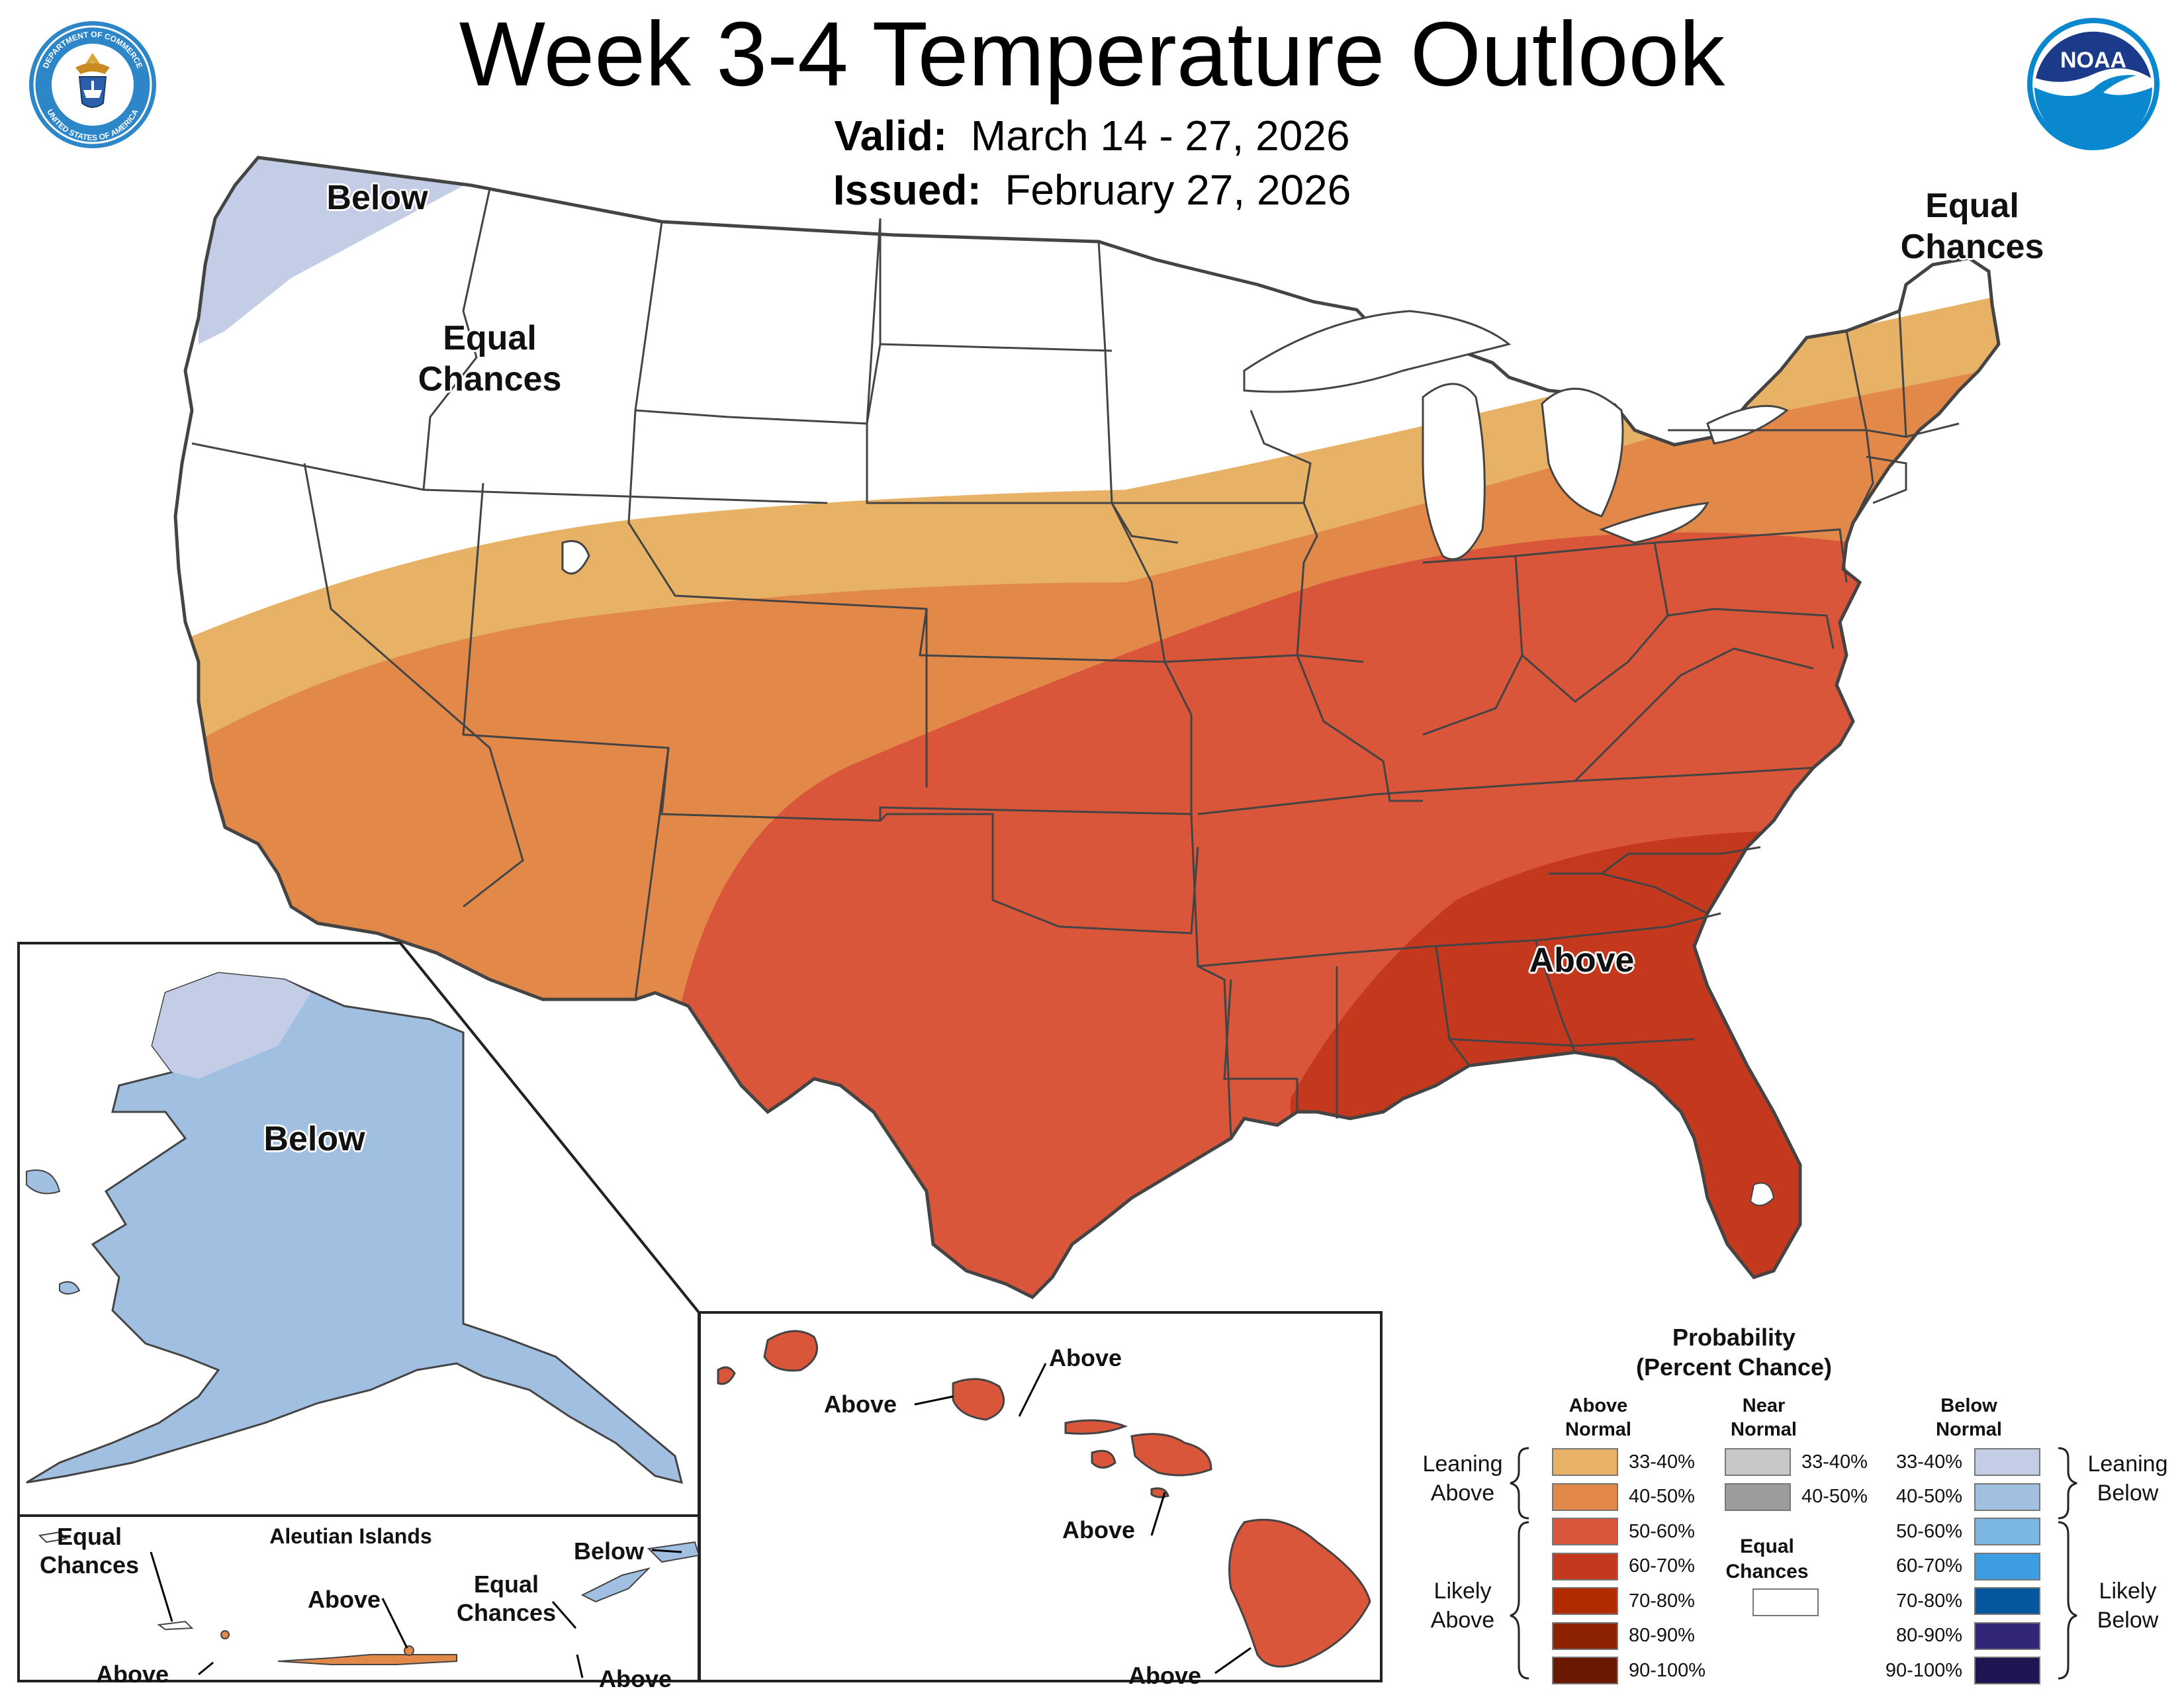 This screenshot has height=1693, width=2184. What do you see at coordinates (891, 136) in the screenshot?
I see `valid-label: Valid:` at bounding box center [891, 136].